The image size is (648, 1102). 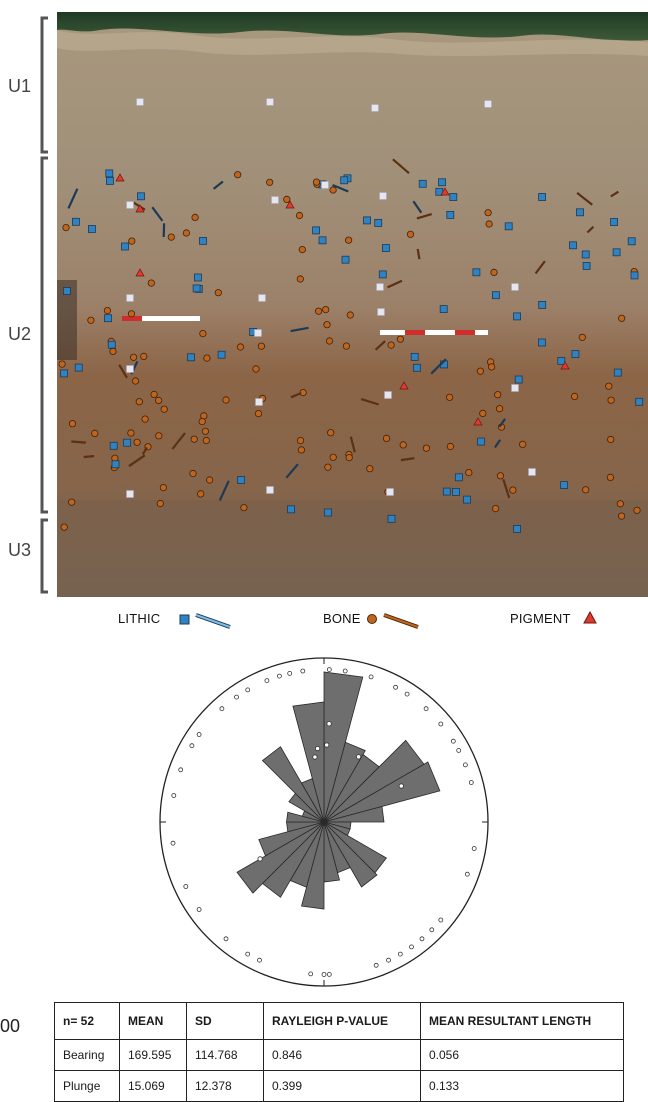 What do you see at coordinates (153, 1086) in the screenshot?
I see `cell-mean: 15.069` at bounding box center [153, 1086].